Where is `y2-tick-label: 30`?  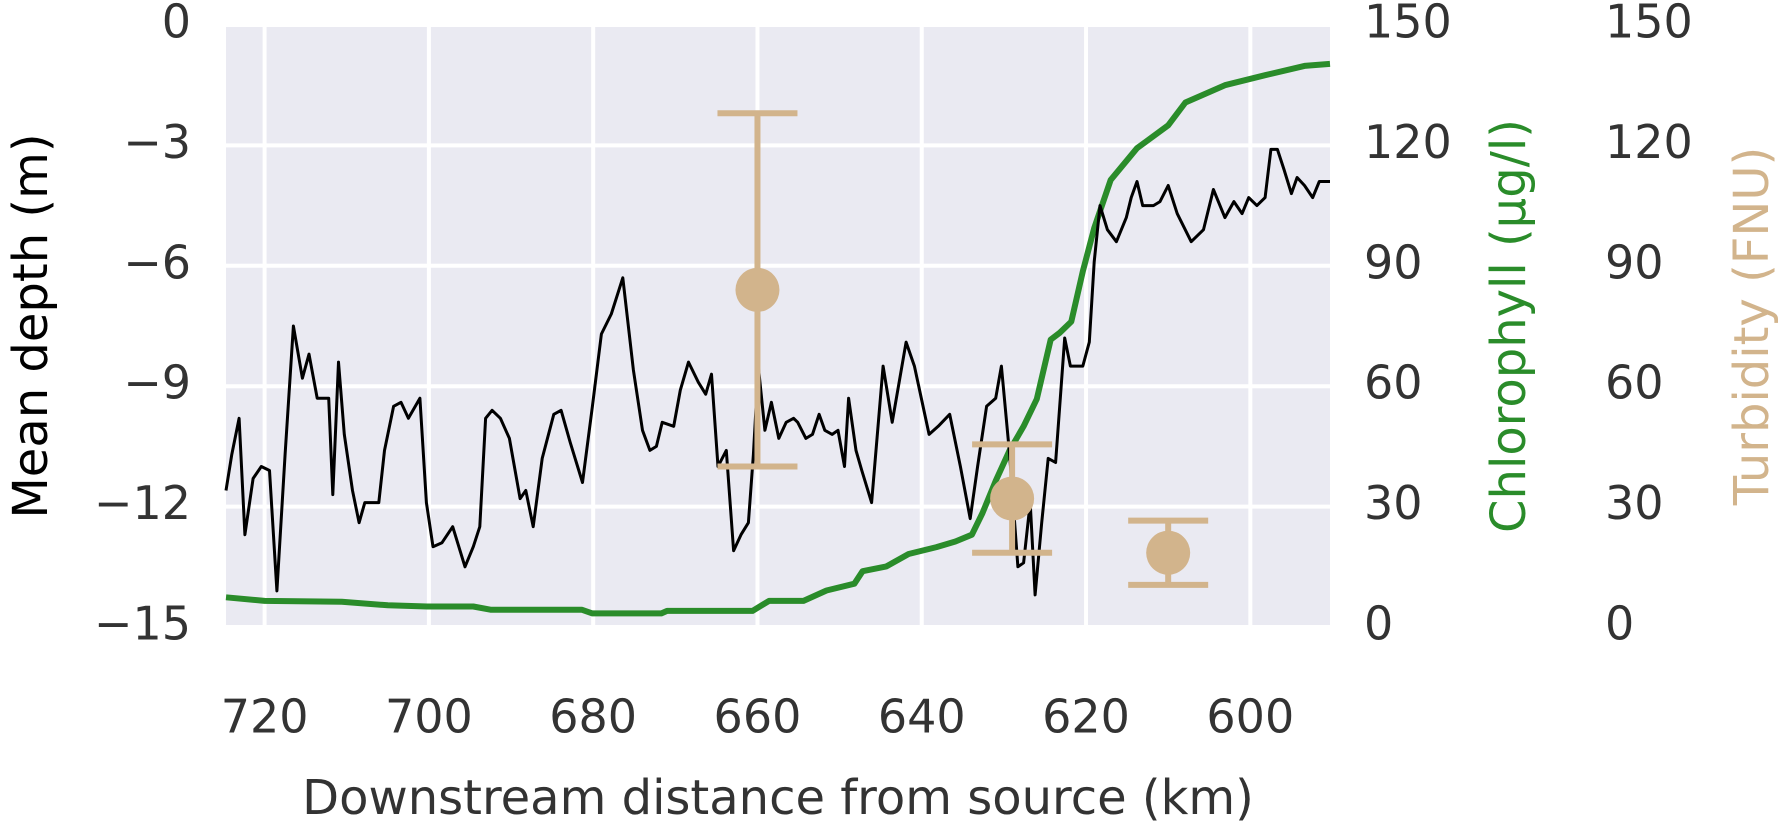
y2-tick-label: 30 is located at coordinates (1393, 503).